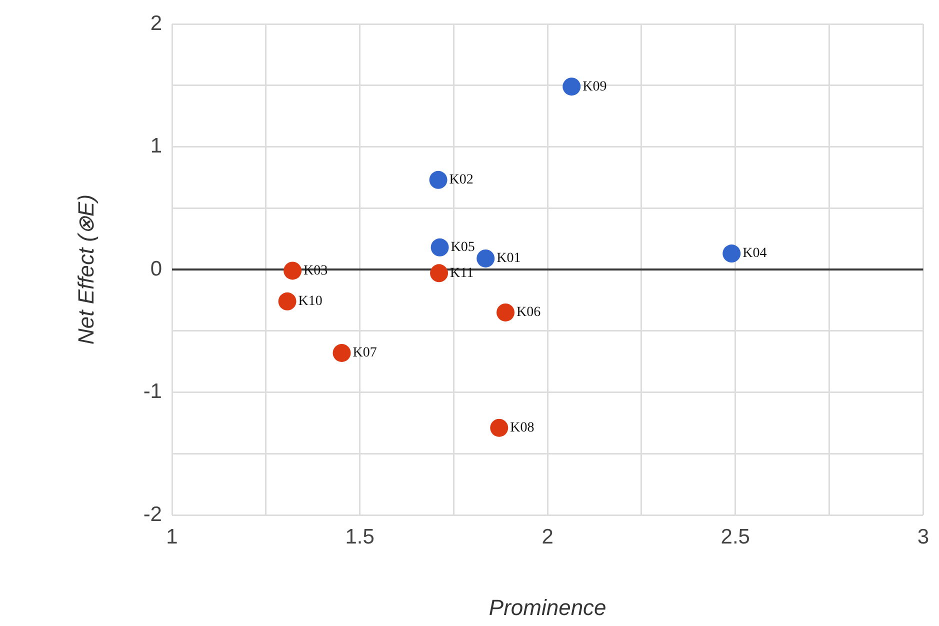 Image resolution: width=939 pixels, height=626 pixels. Describe the element at coordinates (594, 86) in the screenshot. I see `annotation: K09` at that location.